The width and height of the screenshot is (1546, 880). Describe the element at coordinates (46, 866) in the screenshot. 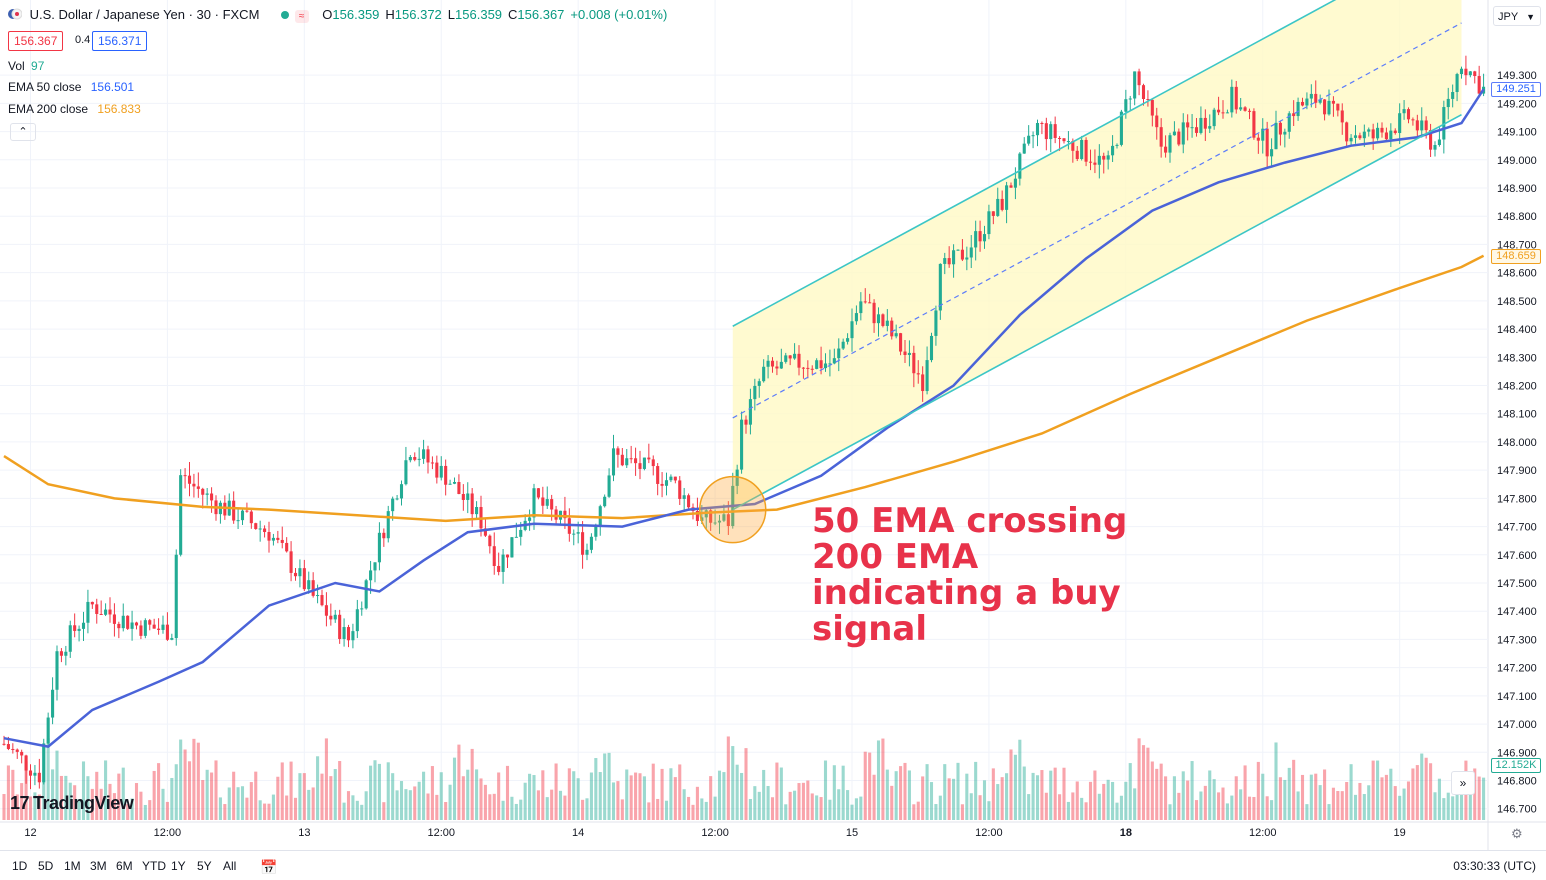

I see `range-button-5d: 5D` at that location.